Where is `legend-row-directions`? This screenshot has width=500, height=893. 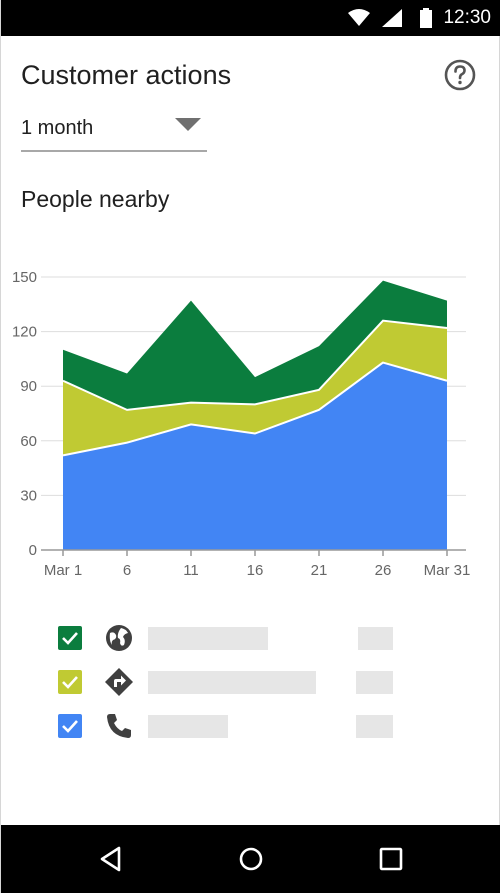
legend-row-directions is located at coordinates (250, 684).